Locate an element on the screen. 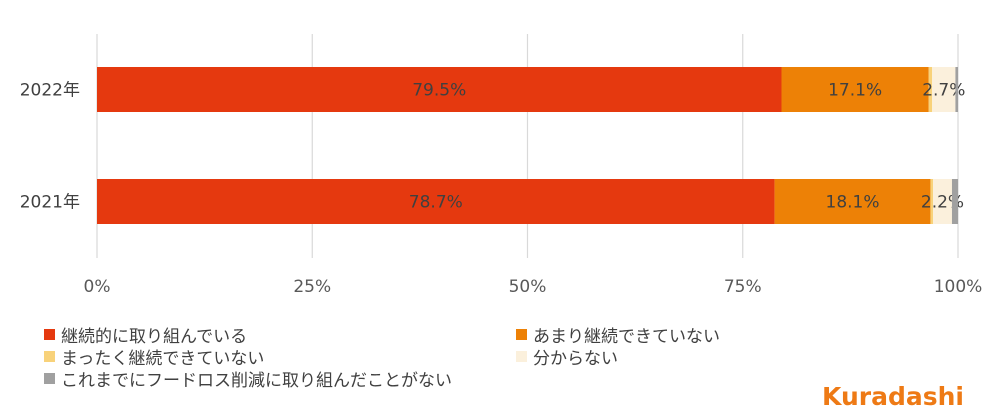 The height and width of the screenshot is (413, 1004). legend-item: まったく継続できていない is located at coordinates (154, 356).